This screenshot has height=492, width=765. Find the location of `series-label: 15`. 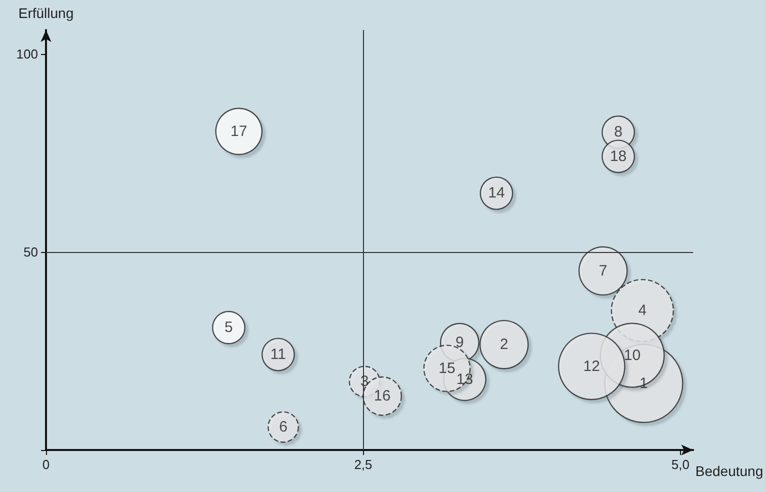

series-label: 15 is located at coordinates (447, 368).